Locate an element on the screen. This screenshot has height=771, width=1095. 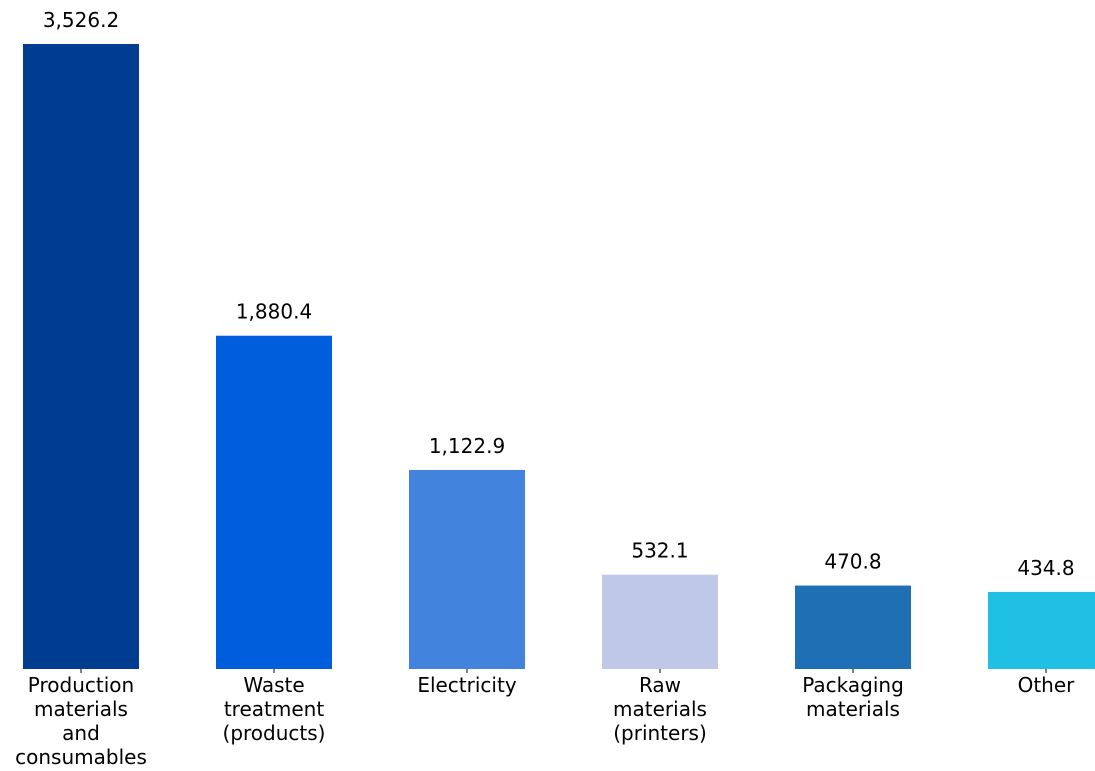
category-label-0: Production materials and consumables is located at coordinates (81, 721).